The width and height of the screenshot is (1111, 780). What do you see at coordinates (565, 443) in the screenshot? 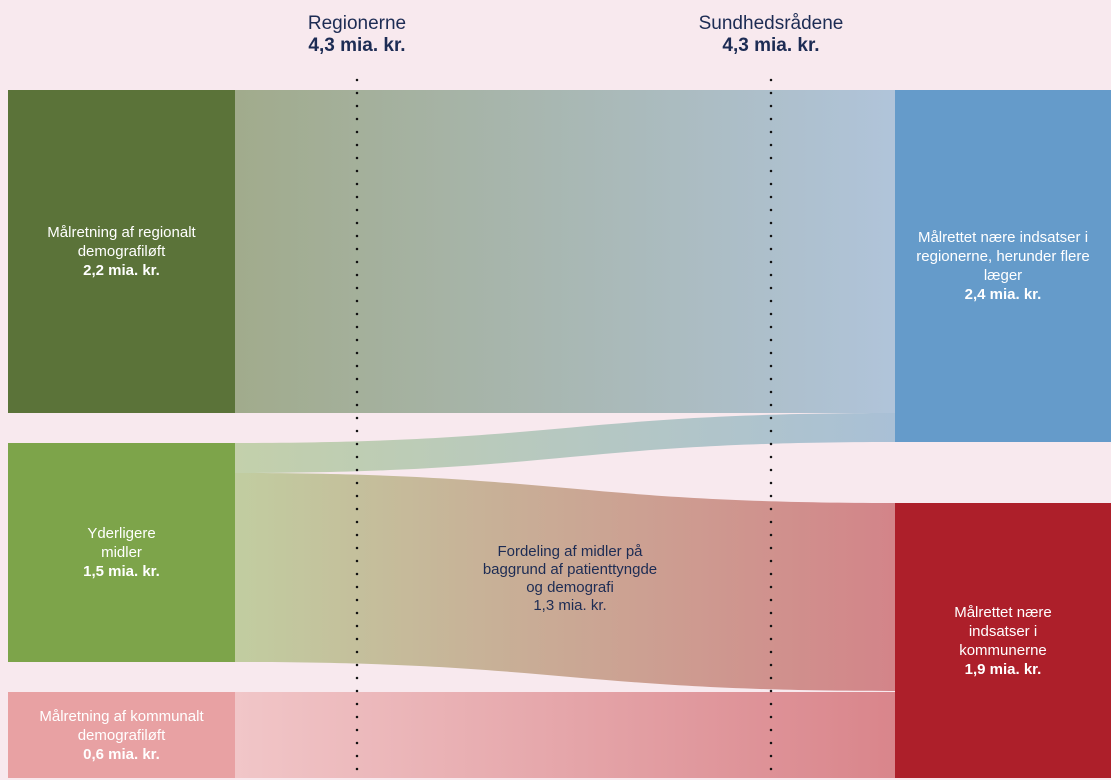
I see `flow-yderligere-to-regioner` at bounding box center [565, 443].